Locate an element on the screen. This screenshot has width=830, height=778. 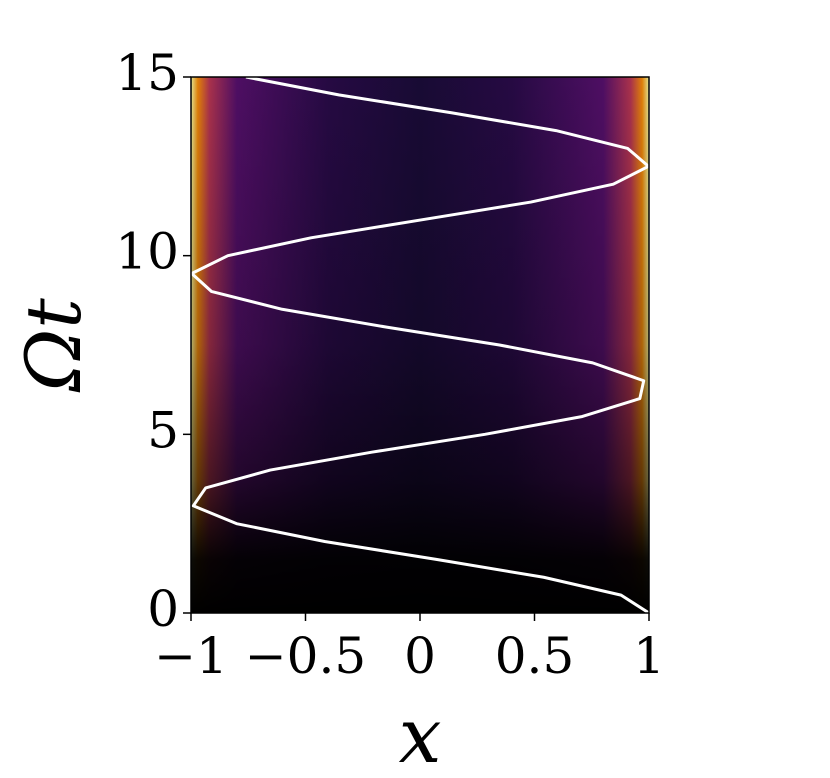
y-axis-label: Ωt is located at coordinates (53, 345).